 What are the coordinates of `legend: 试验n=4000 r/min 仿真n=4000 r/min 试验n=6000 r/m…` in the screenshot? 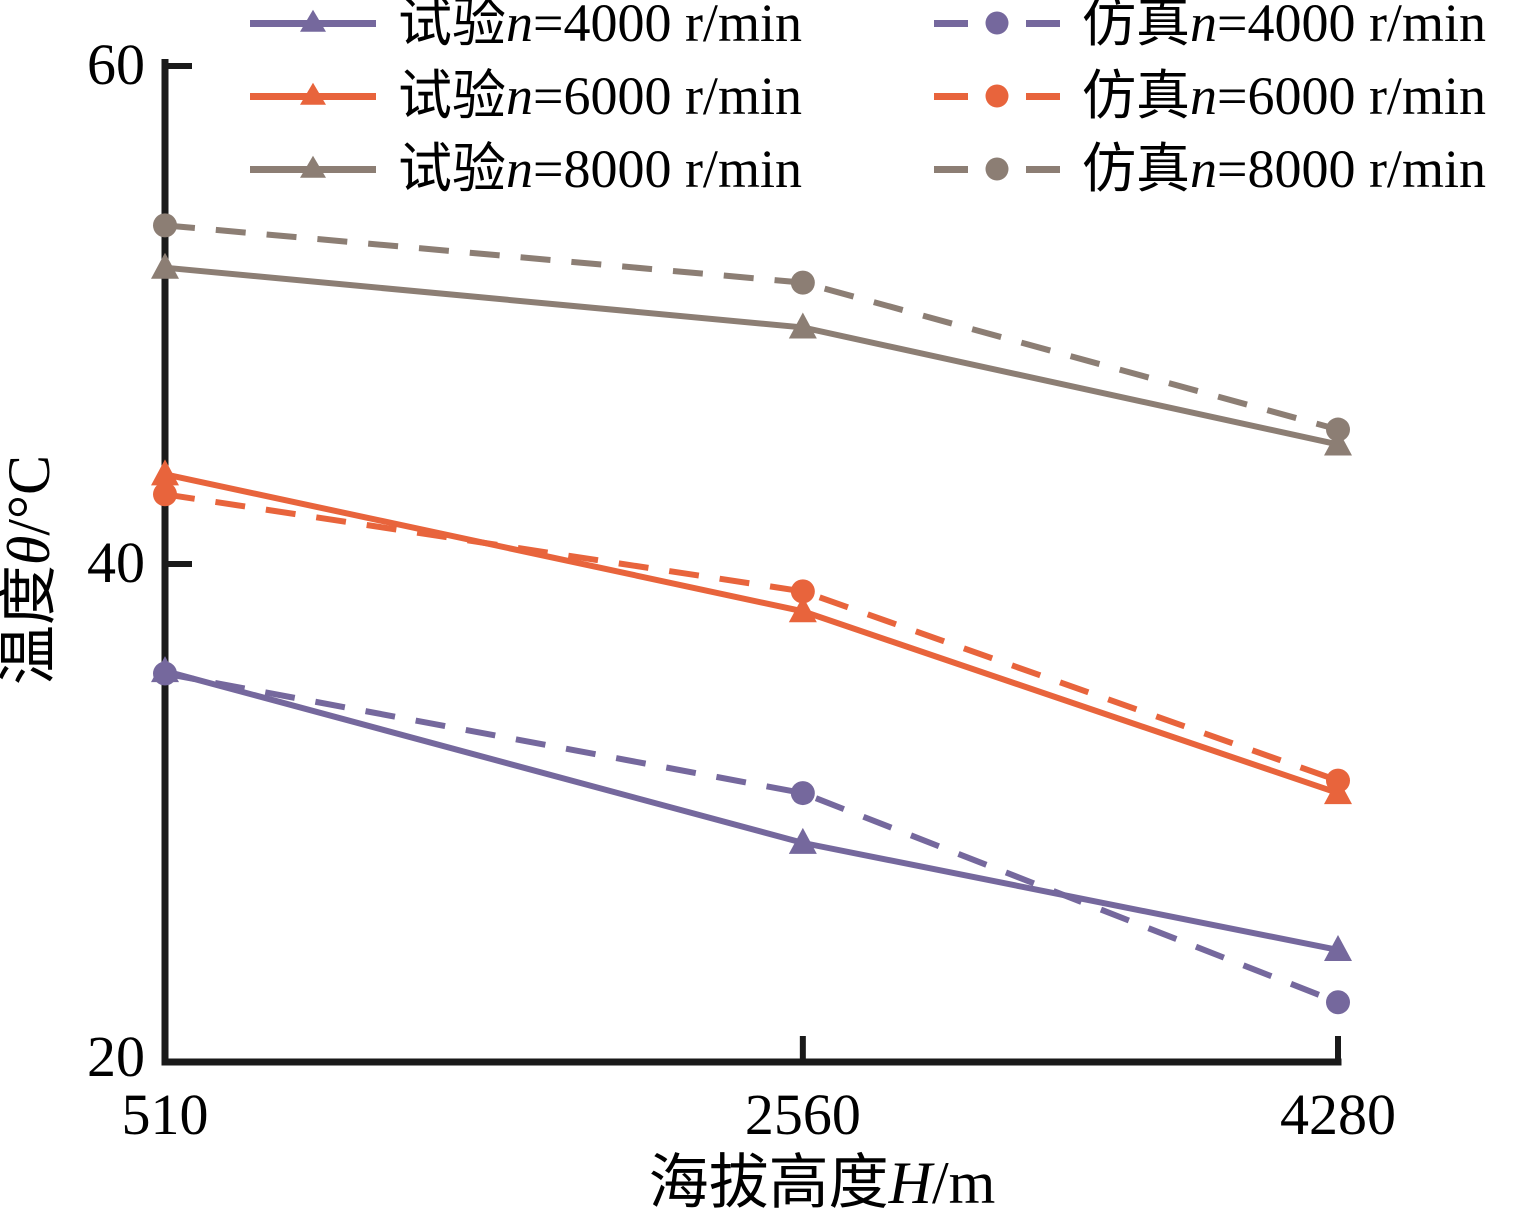 It's located at (868, 102).